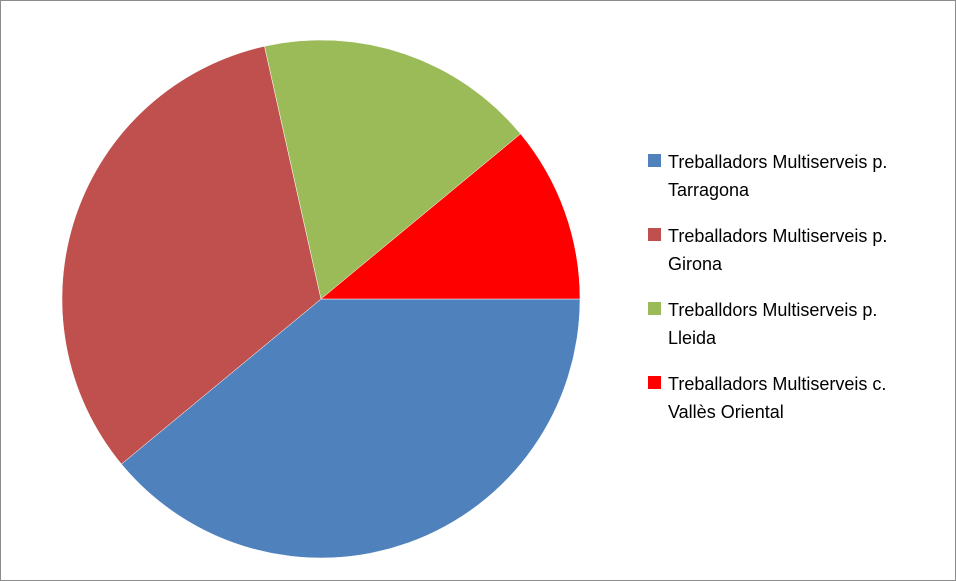  I want to click on legend-item: Treballadors Multiserveis p. Girona, so click(796, 250).